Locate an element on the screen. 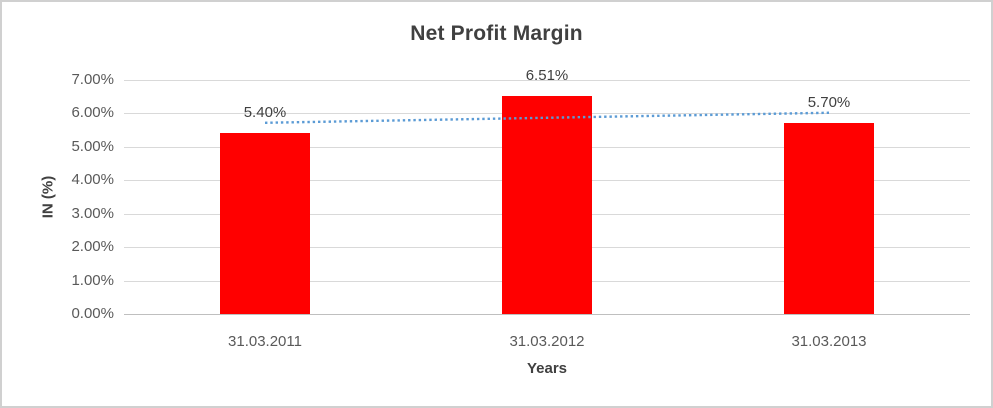 Image resolution: width=993 pixels, height=408 pixels. y-tick-label: 0.00% is located at coordinates (92, 313).